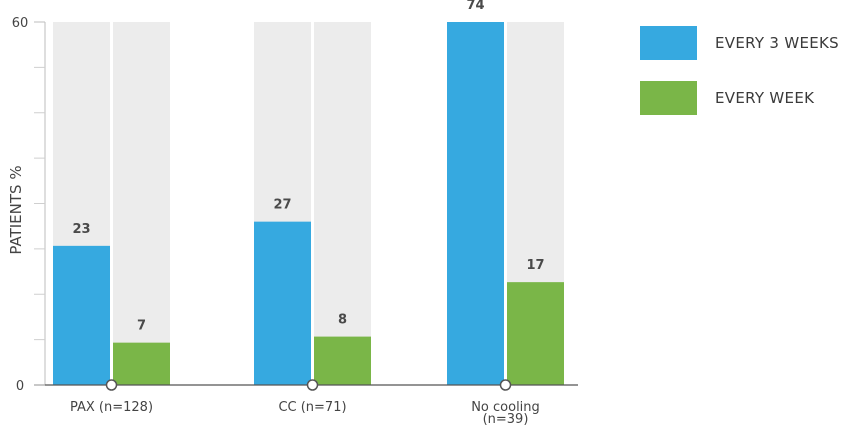  I want to click on value-label-no-cooling-n-39-every-week: 17, so click(535, 265).